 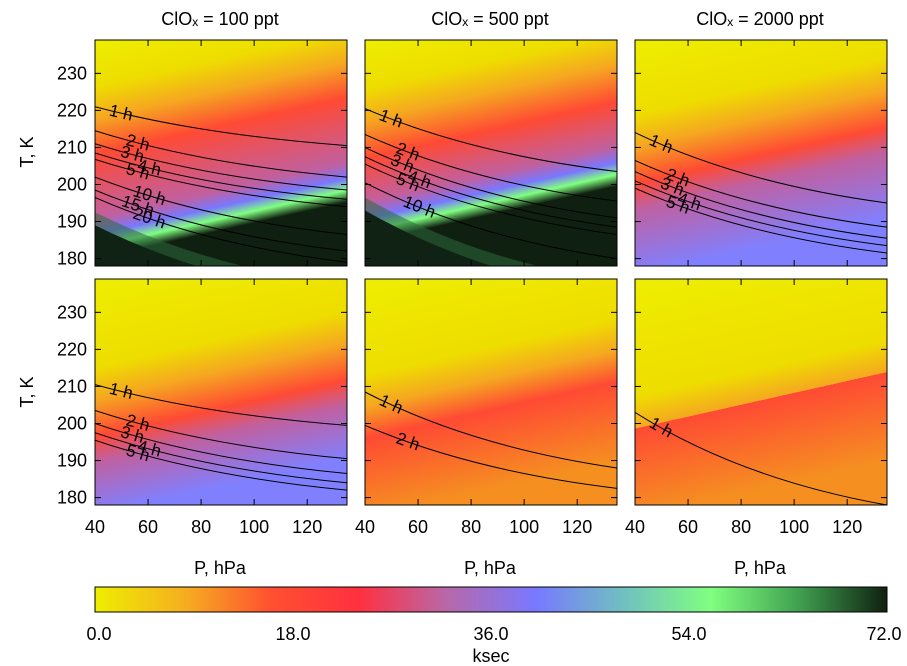 I want to click on panel-0-1: 1 h2 h3 h4 h5 h10 h, so click(x=491, y=153).